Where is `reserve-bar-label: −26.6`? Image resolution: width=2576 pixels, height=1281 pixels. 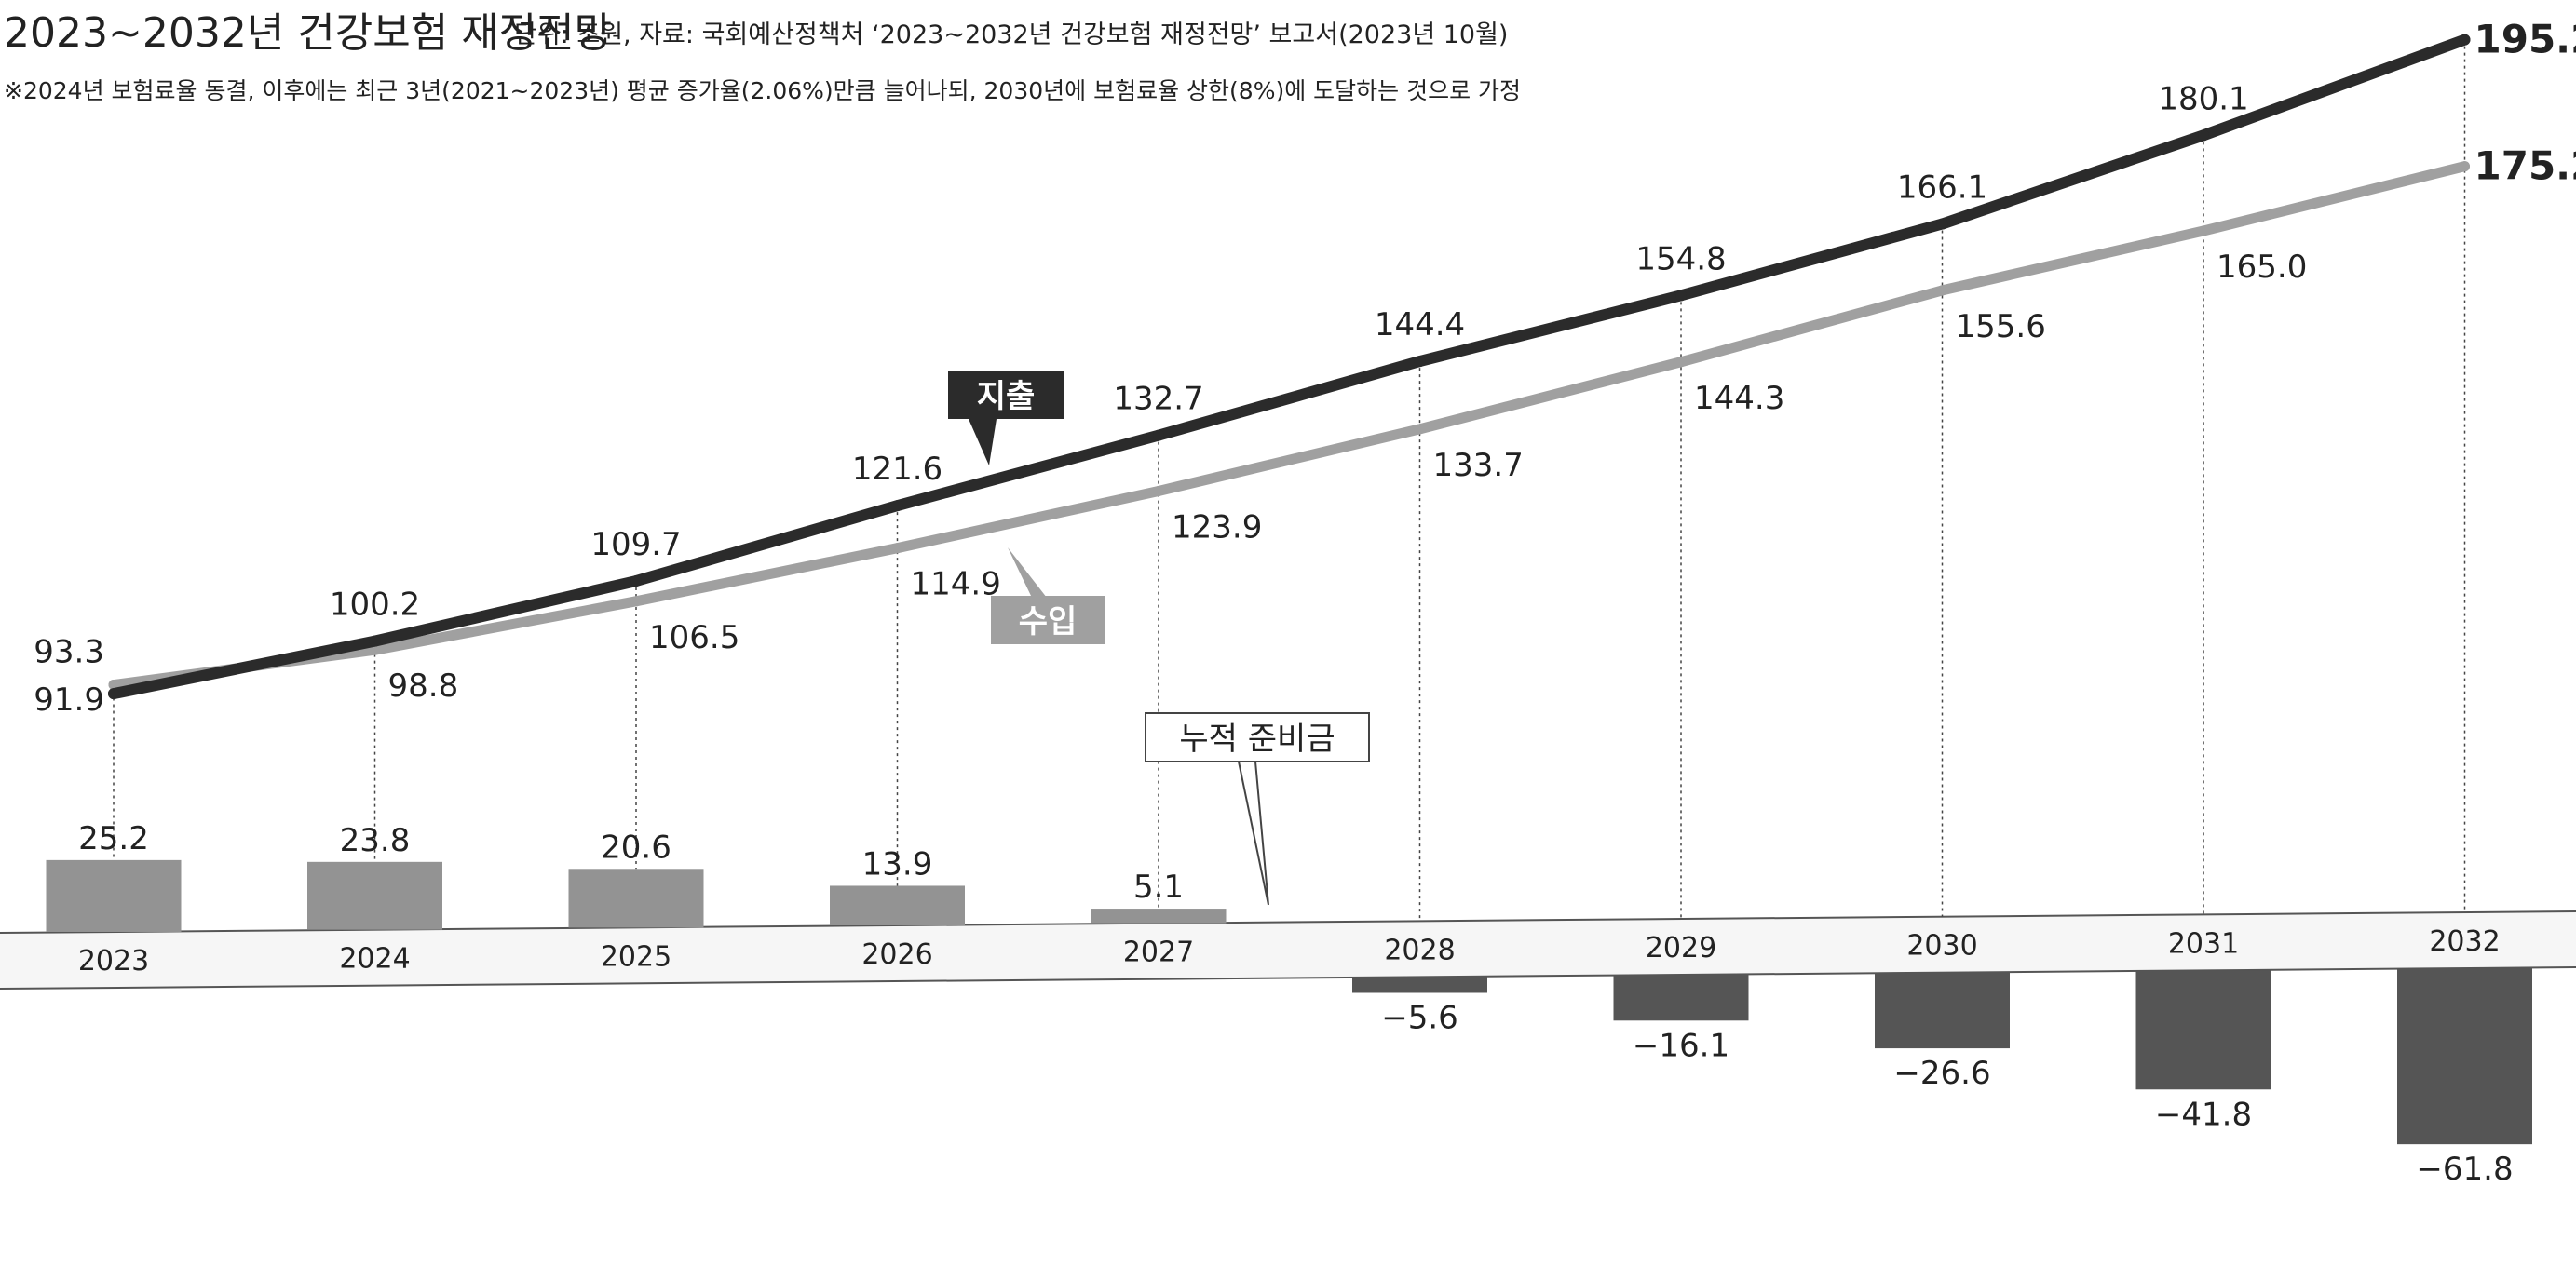
reserve-bar-label: −26.6 is located at coordinates (1941, 1073).